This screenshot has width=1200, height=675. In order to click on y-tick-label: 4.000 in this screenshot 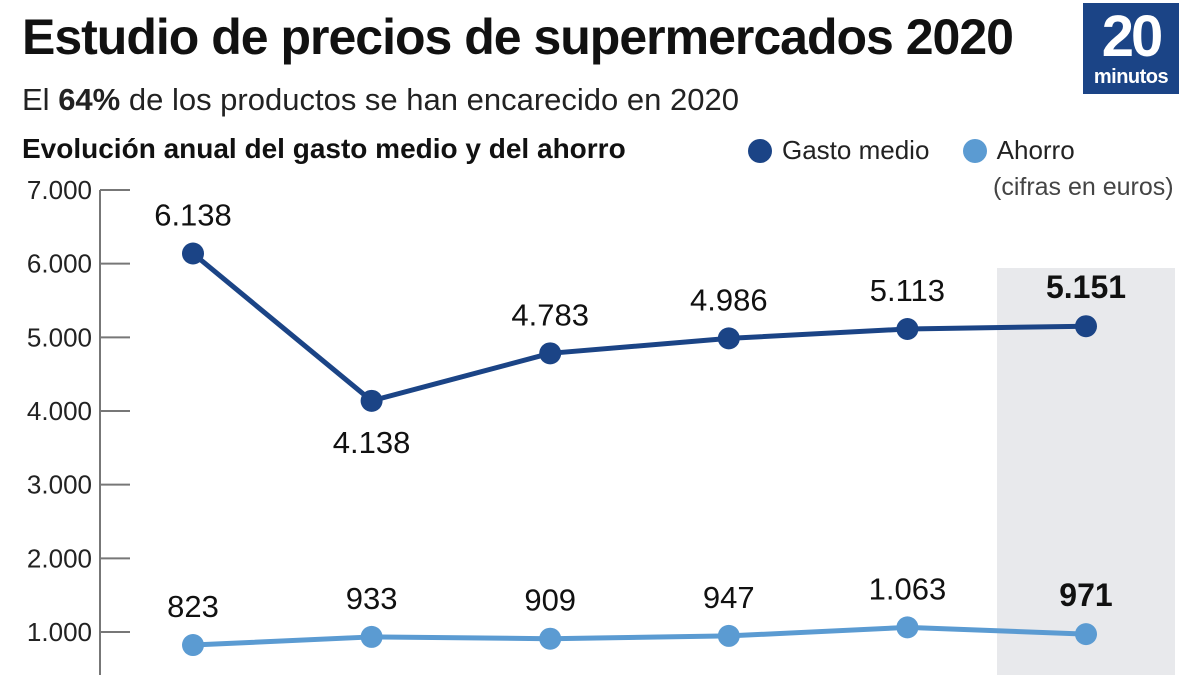, I will do `click(59, 411)`.